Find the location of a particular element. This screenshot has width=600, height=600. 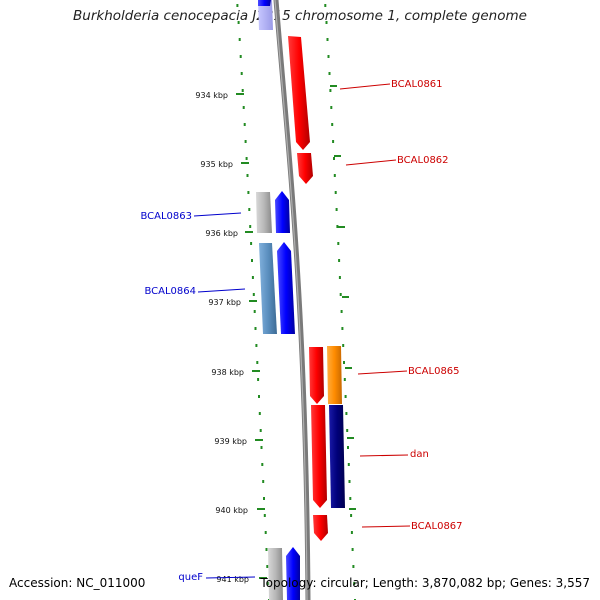

accession-label: Accession: NC_011000 is located at coordinates (77, 583).